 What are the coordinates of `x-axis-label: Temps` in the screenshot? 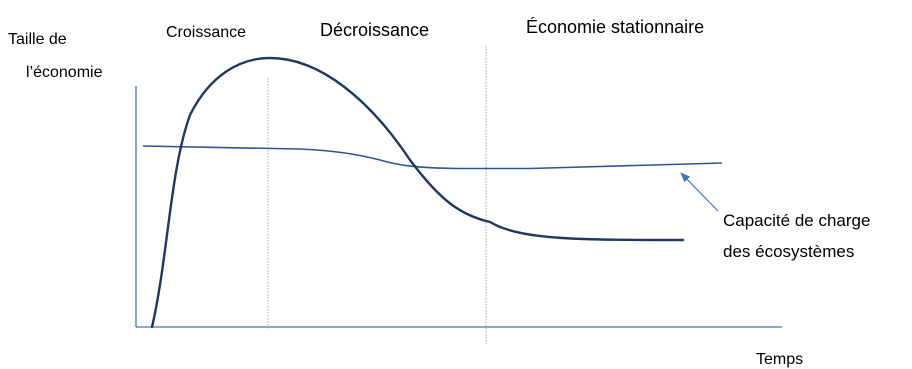 It's located at (779, 359).